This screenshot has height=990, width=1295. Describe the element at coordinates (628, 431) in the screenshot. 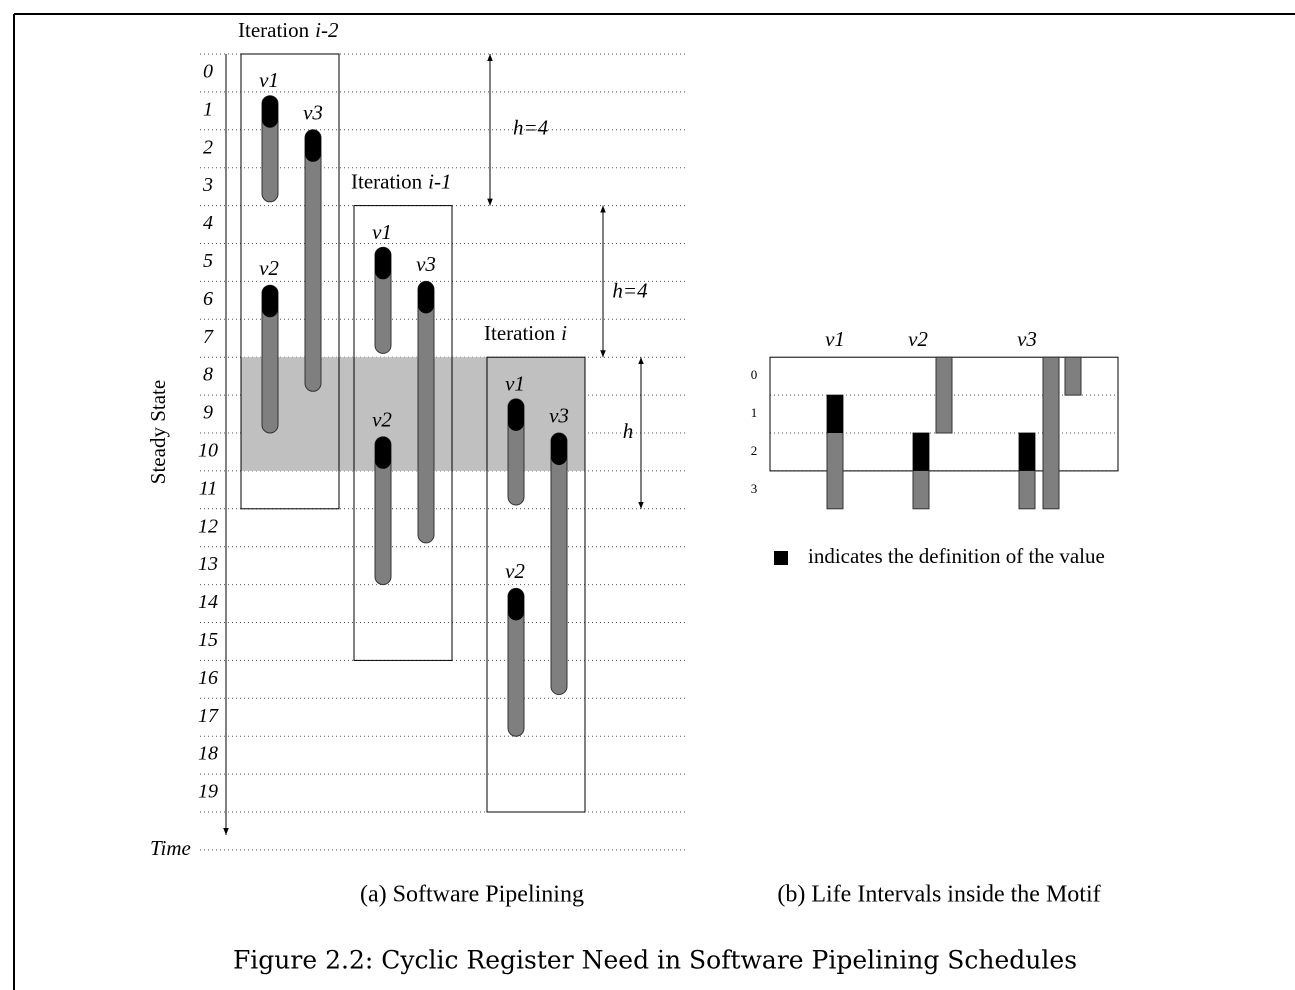

I see `height-label: h` at that location.